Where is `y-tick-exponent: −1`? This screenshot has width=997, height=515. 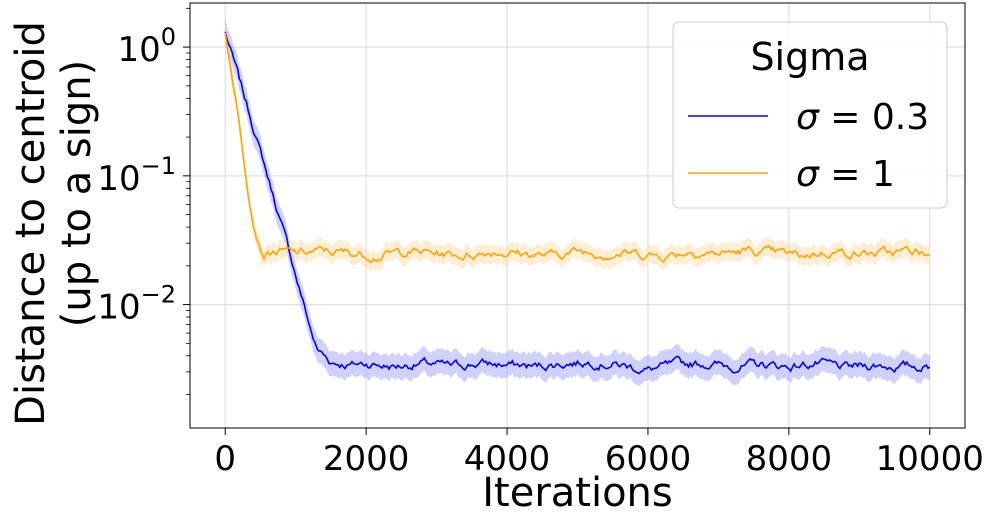 y-tick-exponent: −1 is located at coordinates (158, 166).